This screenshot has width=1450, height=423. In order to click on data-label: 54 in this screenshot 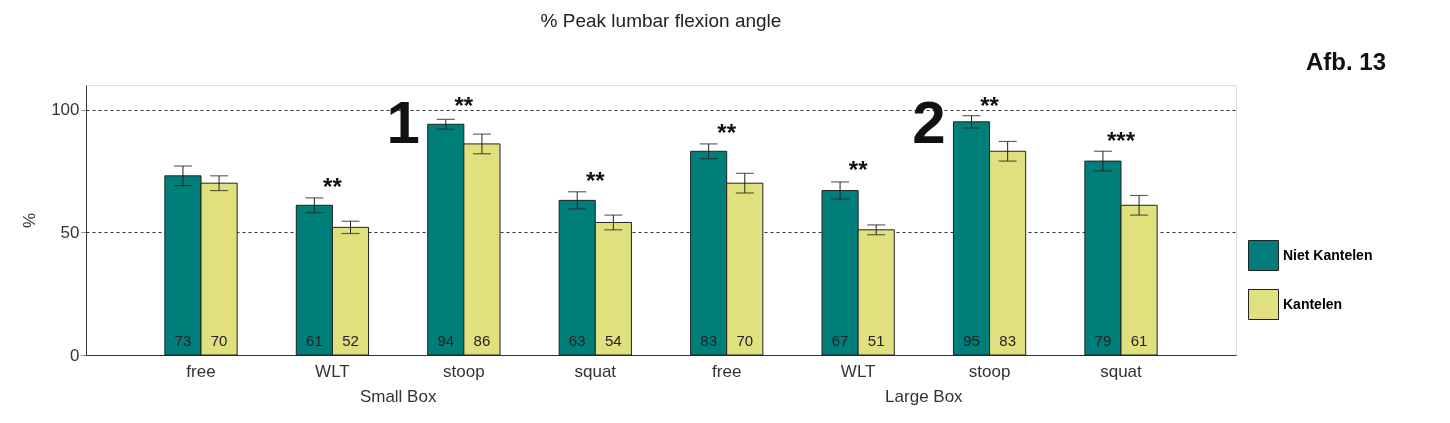, I will do `click(613, 340)`.